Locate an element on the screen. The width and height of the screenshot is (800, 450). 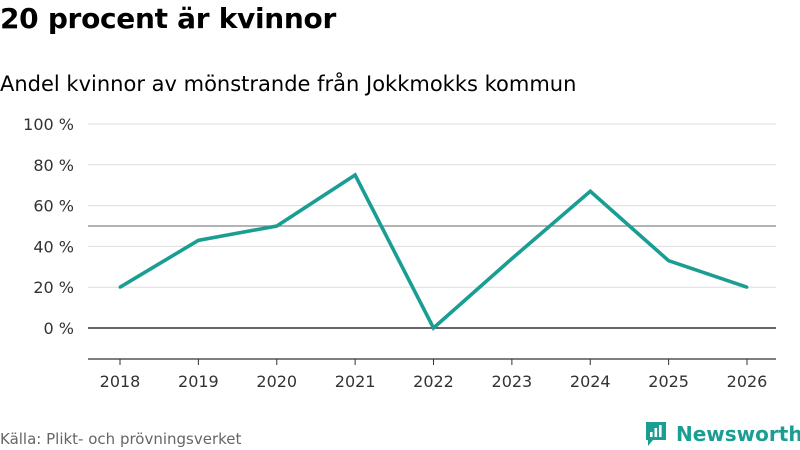
y-tick-label: 20 % is located at coordinates (53, 287).